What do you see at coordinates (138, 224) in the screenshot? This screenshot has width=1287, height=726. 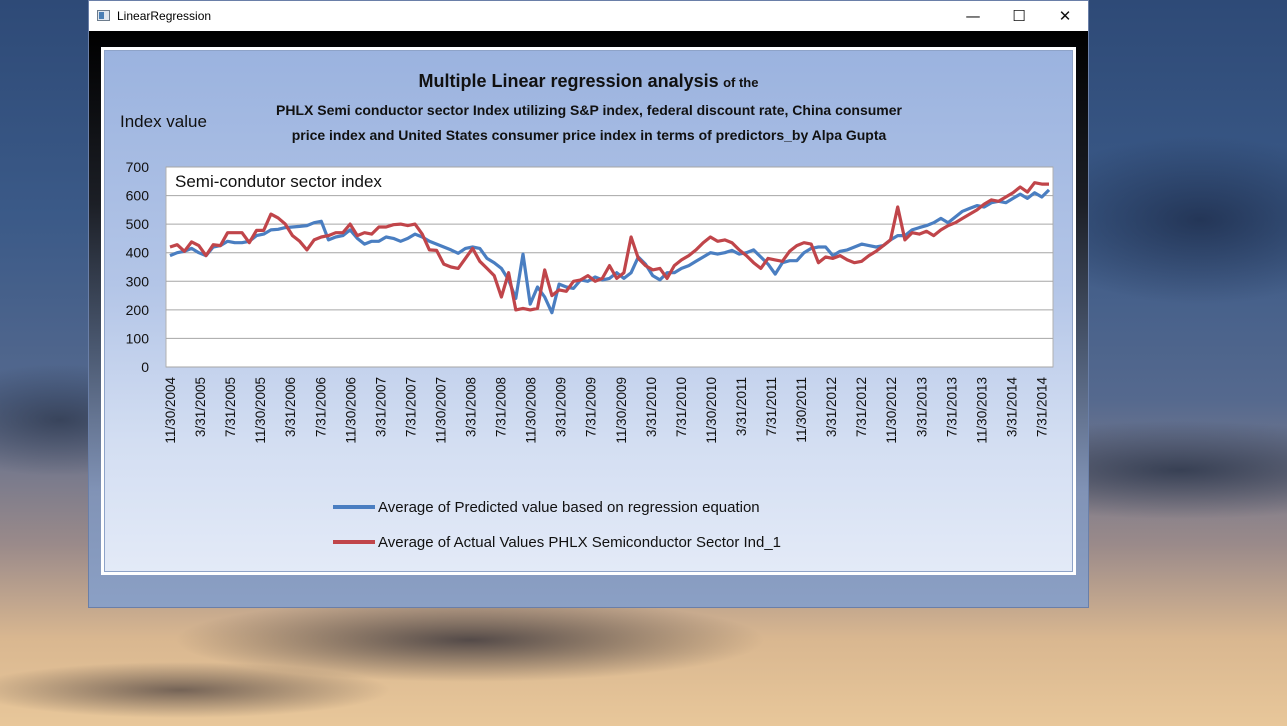 I see `y-tick-label-500: 500` at bounding box center [138, 224].